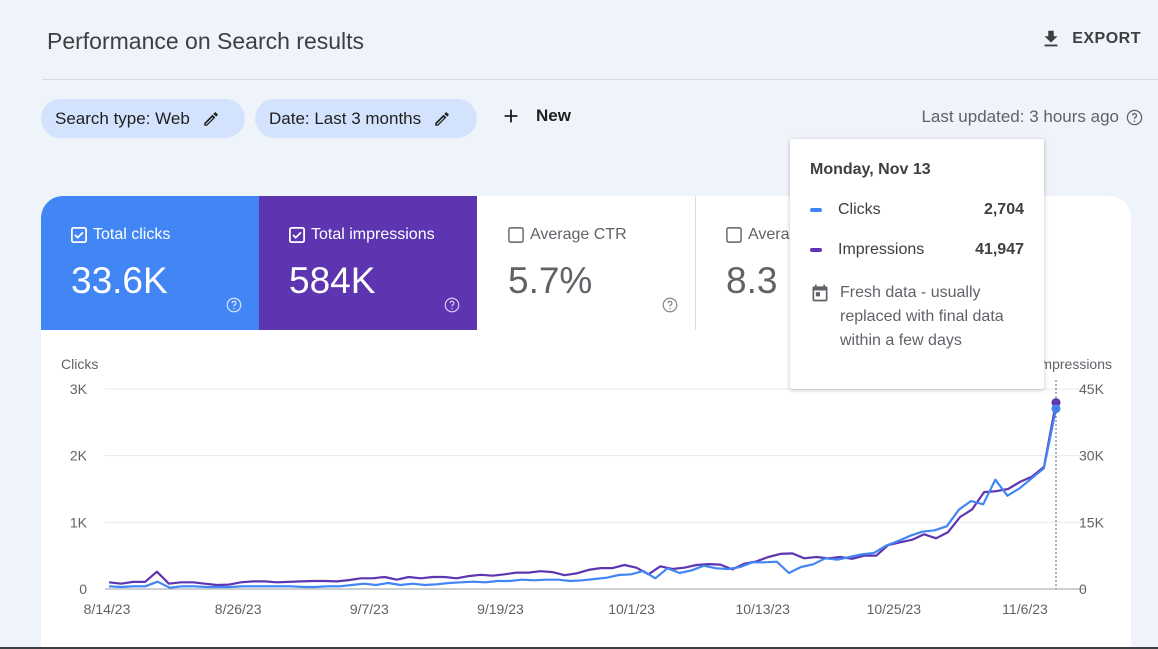 This screenshot has height=649, width=1158. Describe the element at coordinates (1020, 116) in the screenshot. I see `last-updated-text: Last updated: 3 hours ago` at that location.